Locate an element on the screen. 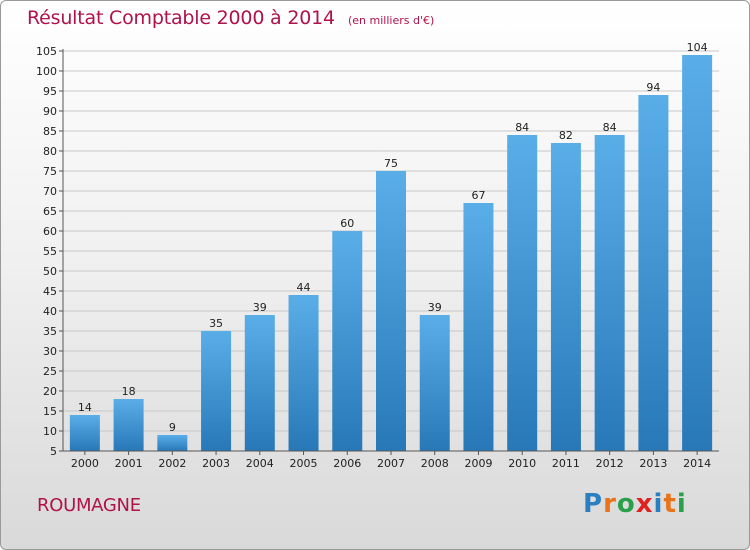  data-label-2001: 18 is located at coordinates (129, 391).